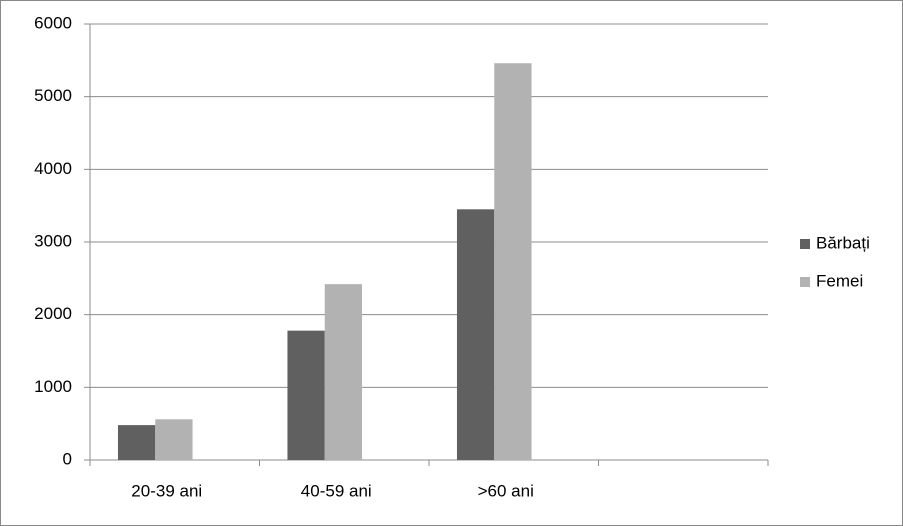 This screenshot has height=526, width=903. Describe the element at coordinates (53, 95) in the screenshot. I see `y-tick-label: 5000` at that location.